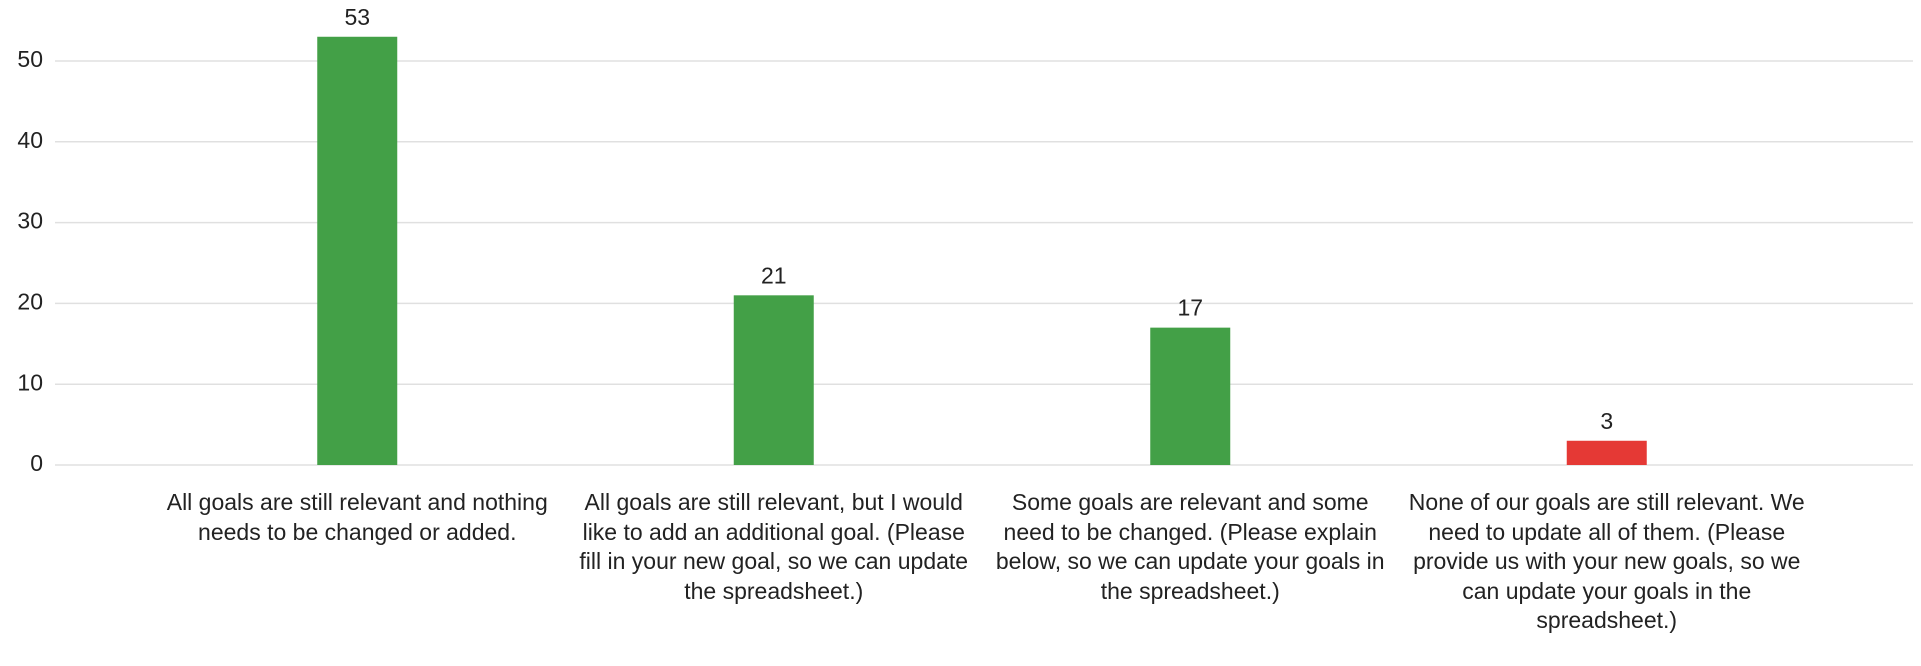 This screenshot has height=666, width=1921. Describe the element at coordinates (36, 463) in the screenshot. I see `y-tick-label: 0` at that location.